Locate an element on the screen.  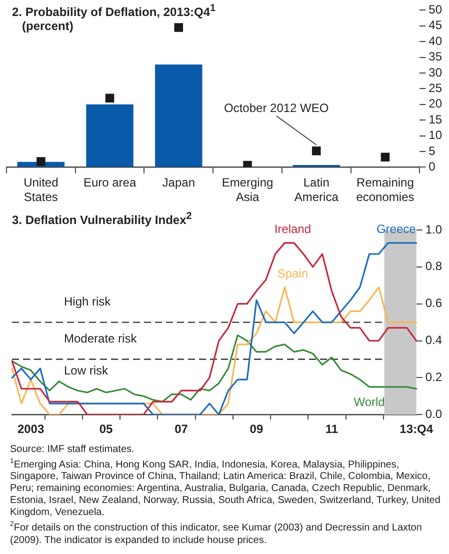
series-label: Greece is located at coordinates (396, 229).